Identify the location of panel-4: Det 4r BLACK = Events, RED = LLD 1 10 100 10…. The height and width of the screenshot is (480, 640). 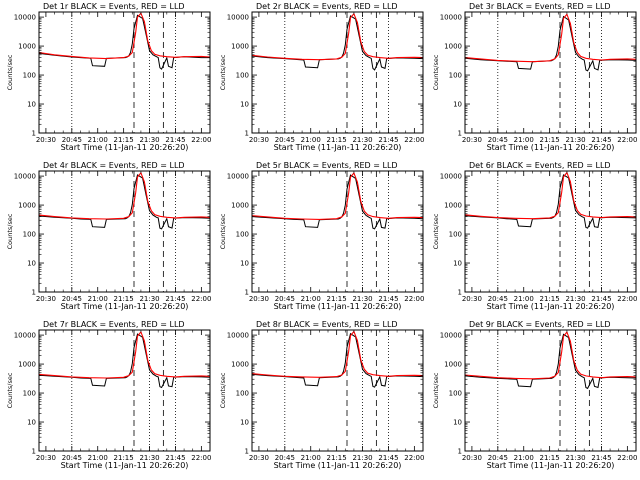
(108, 236).